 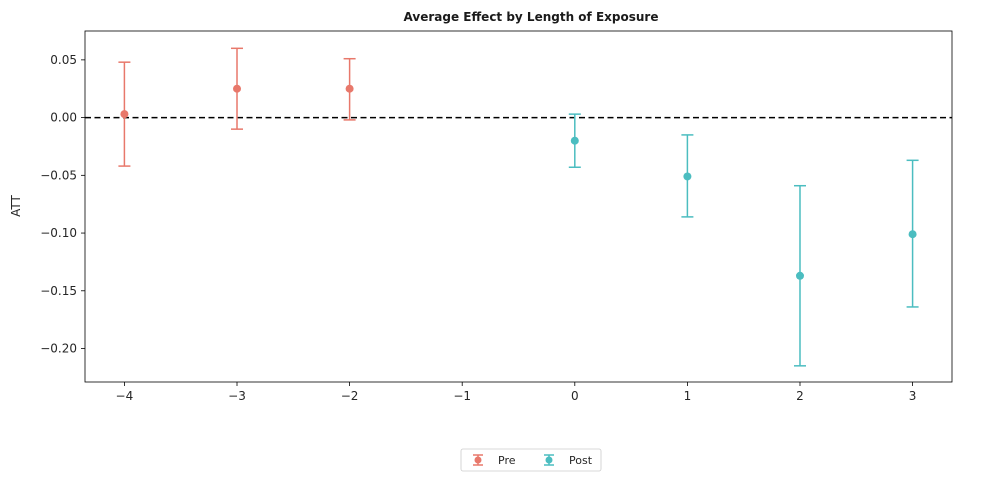 I want to click on y-tick-label: −0.05, so click(x=58, y=175).